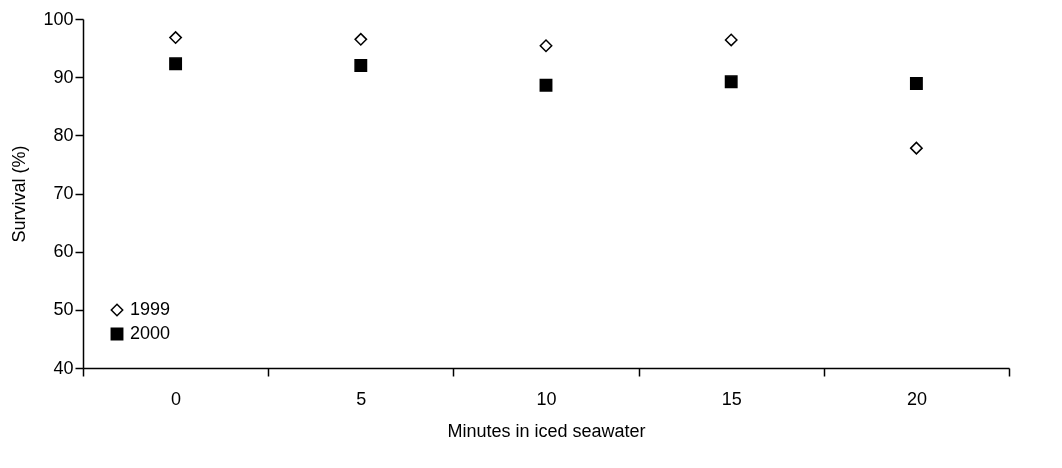  I want to click on y-tick-label: 60, so click(63, 251).